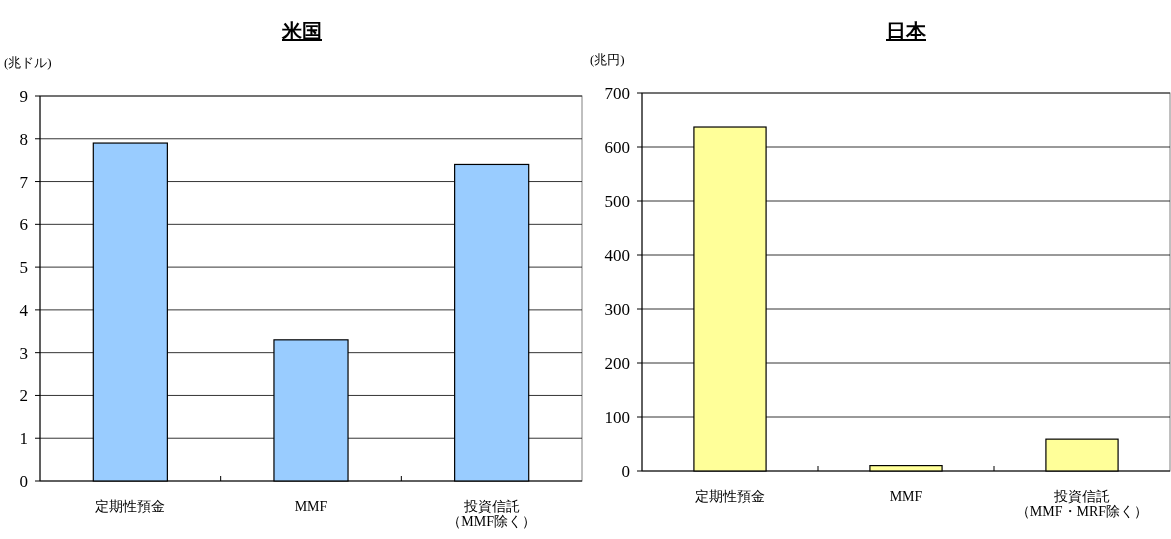 Image resolution: width=1171 pixels, height=539 pixels. Describe the element at coordinates (492, 514) in the screenshot. I see `x-tick-label: 投資信託（MMF除く）` at that location.